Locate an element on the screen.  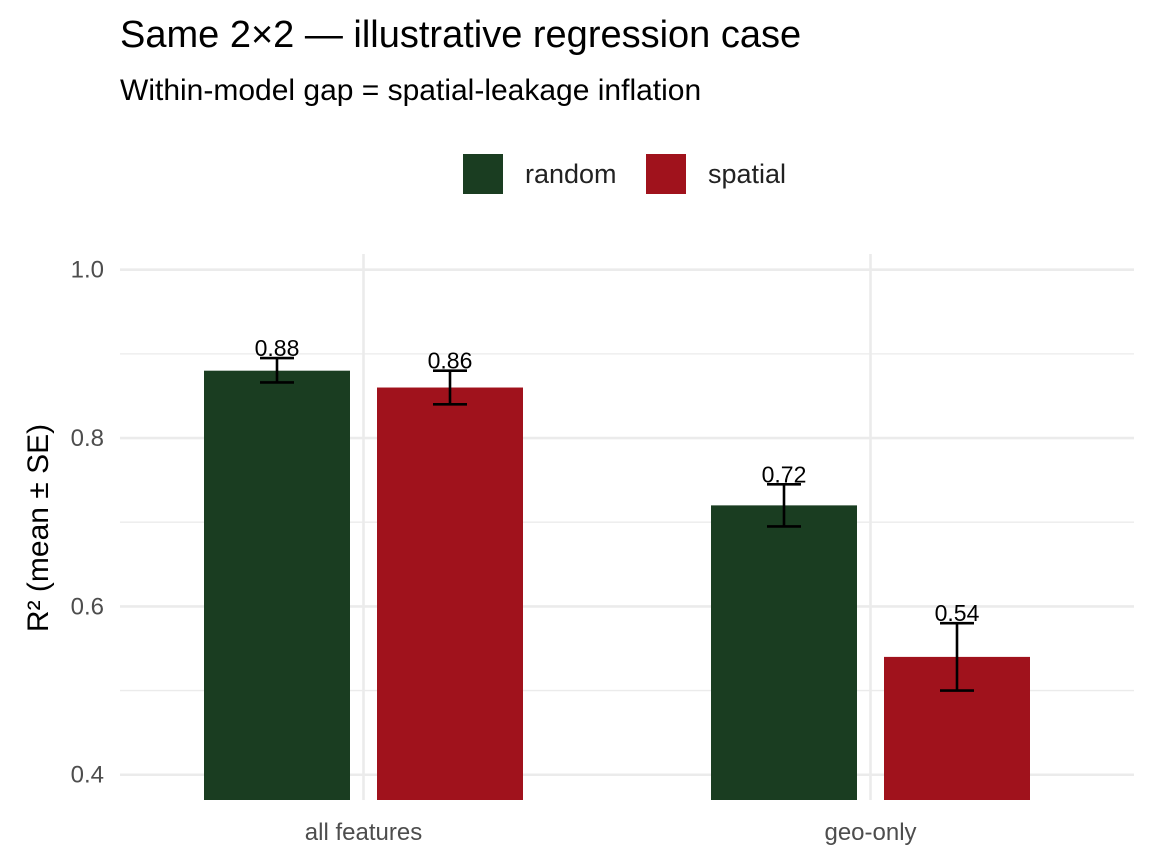
x-tick-label: all features is located at coordinates (363, 832).